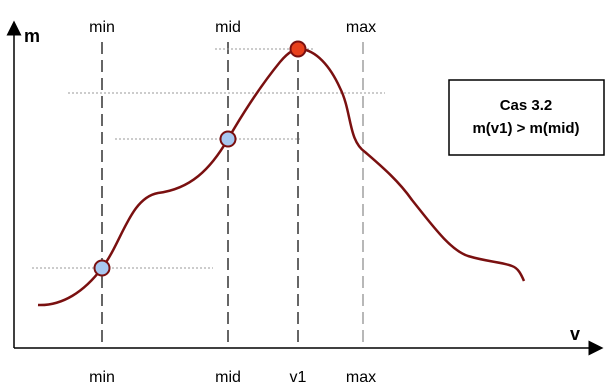  Describe the element at coordinates (32, 36) in the screenshot. I see `y-axis-label: m` at that location.